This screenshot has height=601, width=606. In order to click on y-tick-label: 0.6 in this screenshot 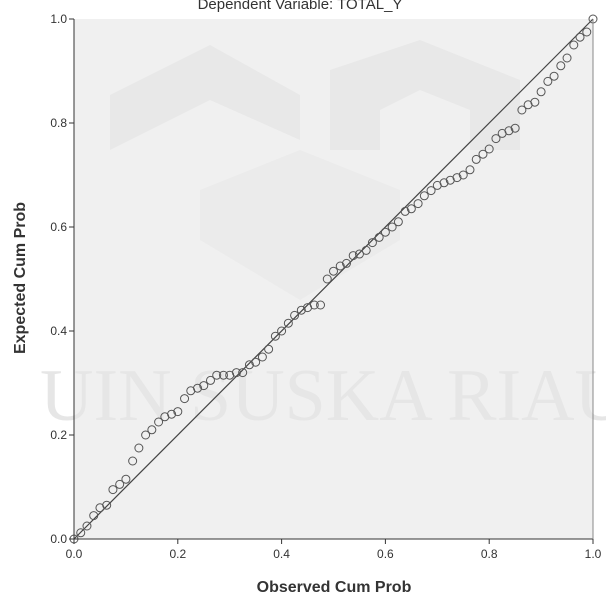, I will do `click(58, 227)`.